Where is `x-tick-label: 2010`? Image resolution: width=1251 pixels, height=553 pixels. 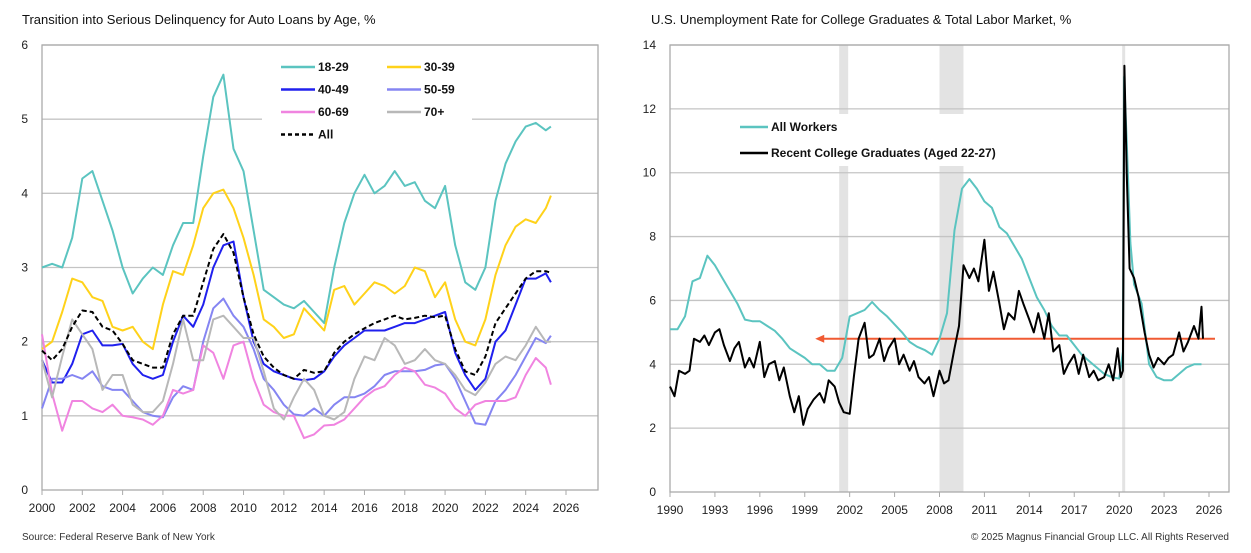 x-tick-label: 2010 is located at coordinates (243, 508).